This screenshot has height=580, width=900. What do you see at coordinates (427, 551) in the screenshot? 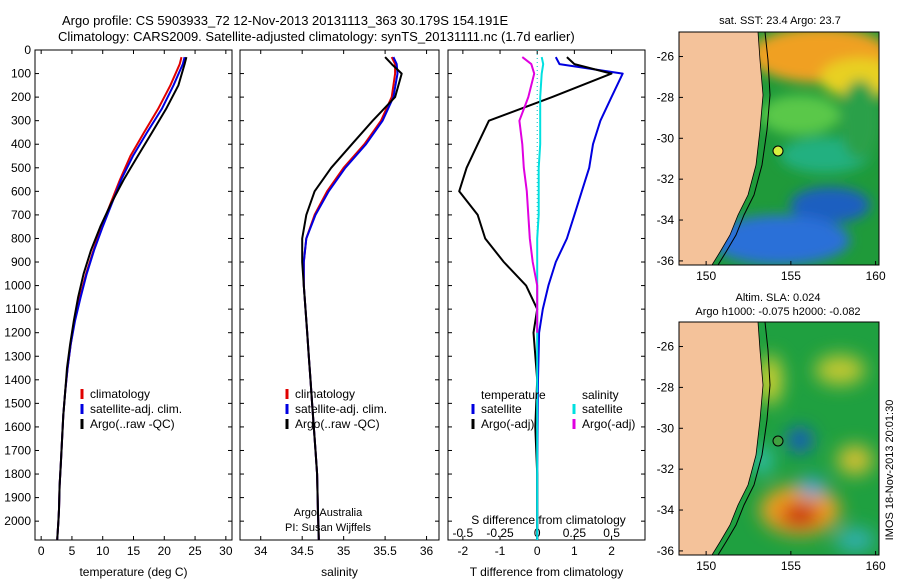
I see `salinity-x-tick-label: 36` at bounding box center [427, 551].